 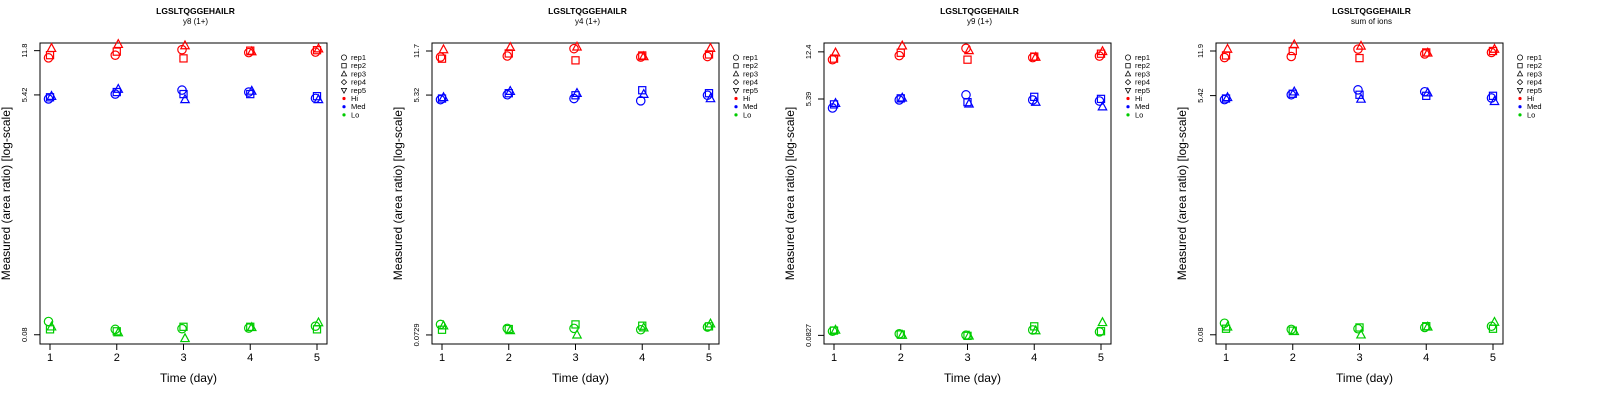 What do you see at coordinates (358, 82) in the screenshot?
I see `legend-label: rep4` at bounding box center [358, 82].